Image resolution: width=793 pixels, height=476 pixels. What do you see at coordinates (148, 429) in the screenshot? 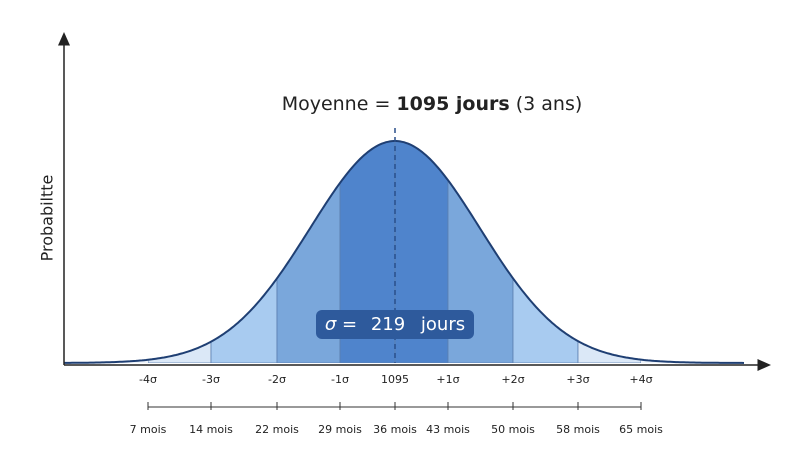
I see `month-tick-label: 7 mois` at bounding box center [148, 429].